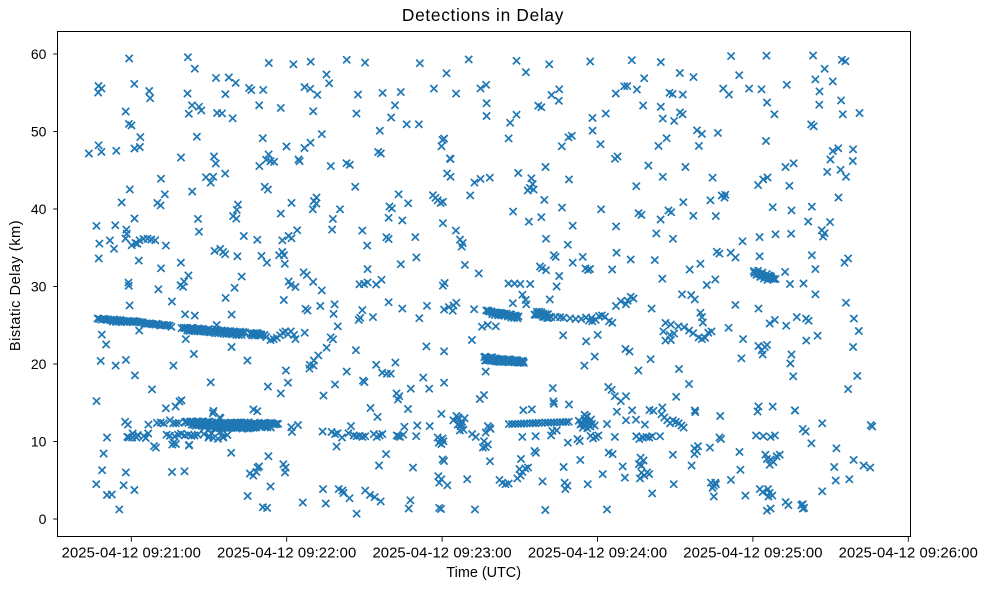 Image resolution: width=989 pixels, height=590 pixels. Describe the element at coordinates (908, 554) in the screenshot. I see `svg-text: 2025-04-12 09:26:00` at that location.